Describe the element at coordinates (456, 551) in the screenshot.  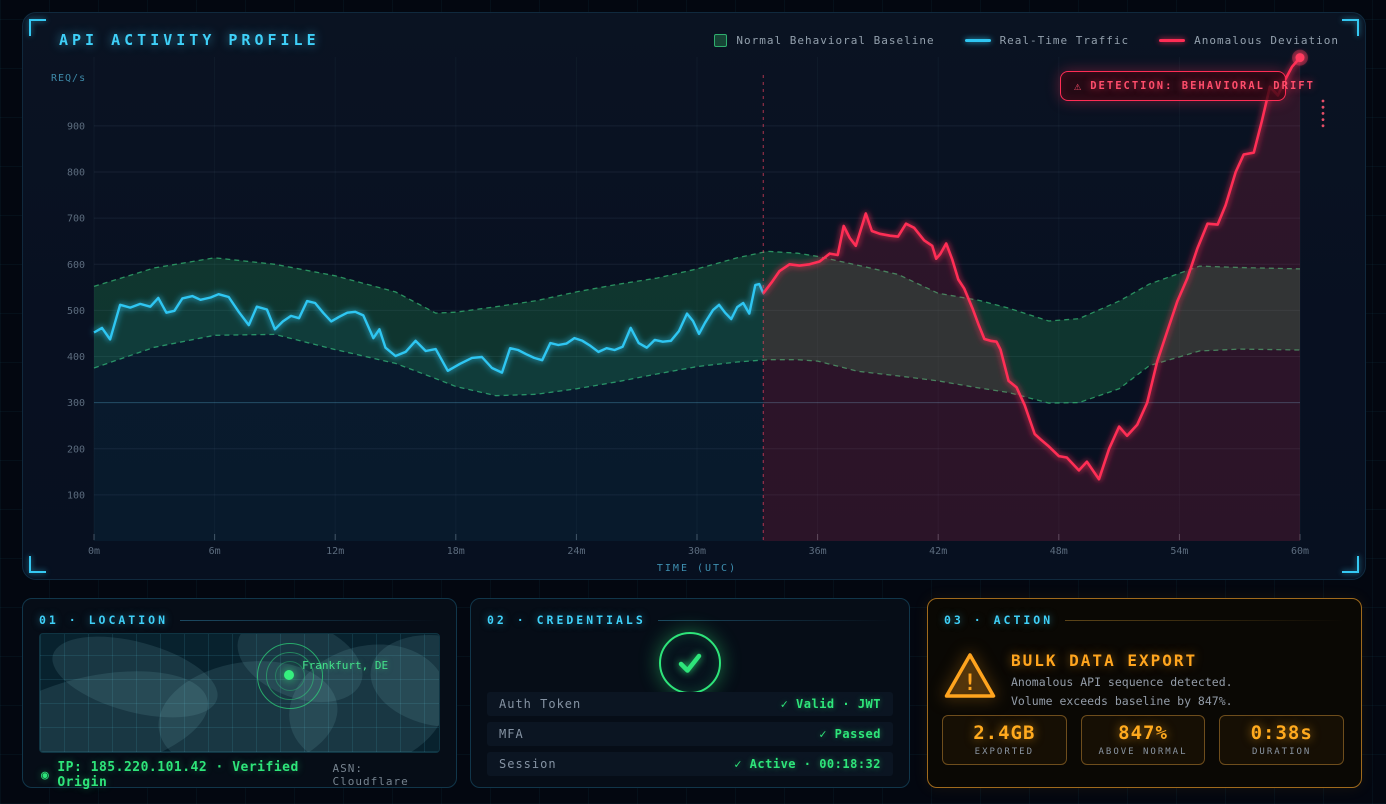
I see `svg-text: 18m` at that location.